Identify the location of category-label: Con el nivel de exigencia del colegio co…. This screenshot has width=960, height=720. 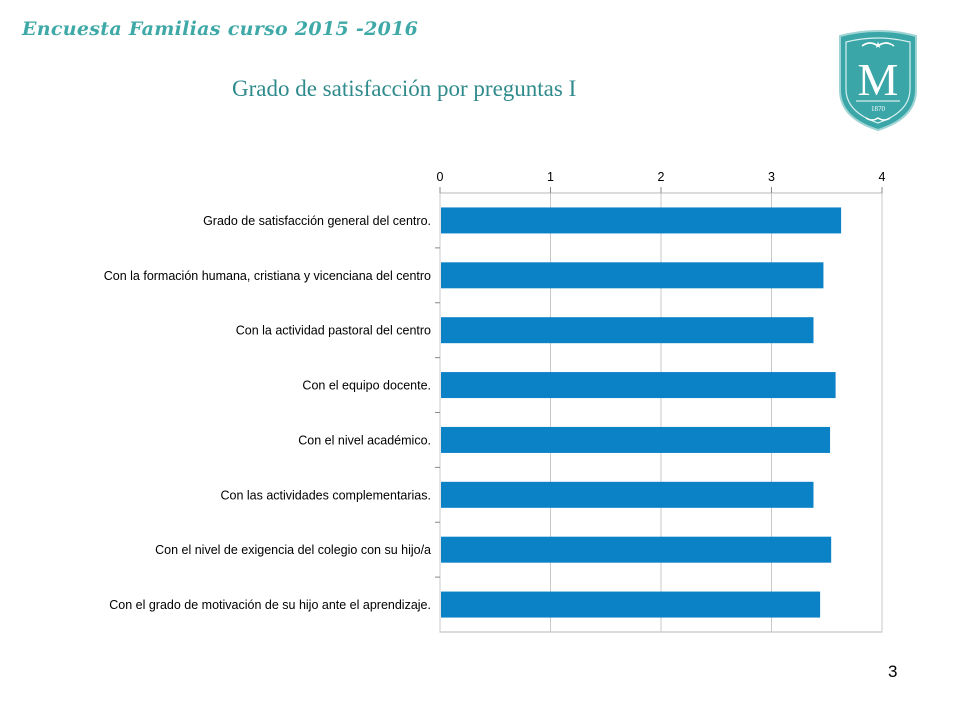
(293, 550).